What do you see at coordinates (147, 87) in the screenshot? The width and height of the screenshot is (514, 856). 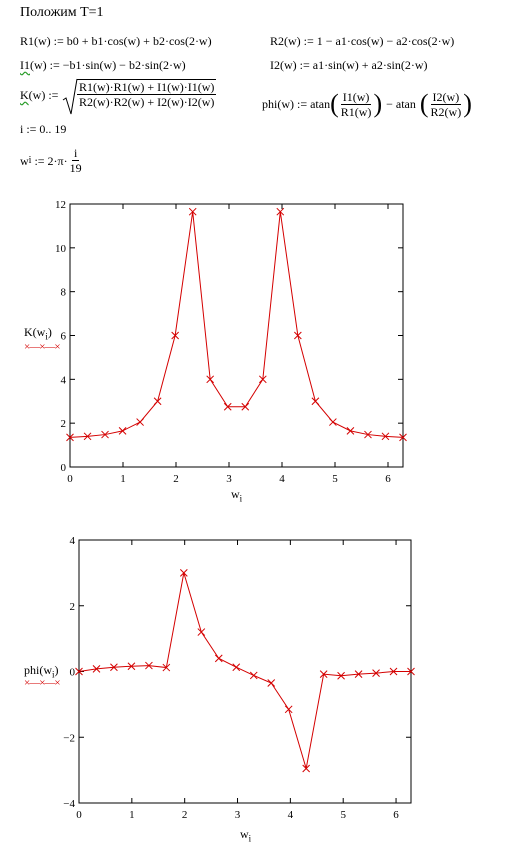 I see `k-numerator: R1(w)·R1(w) + I1(w)·I1(w)` at bounding box center [147, 87].